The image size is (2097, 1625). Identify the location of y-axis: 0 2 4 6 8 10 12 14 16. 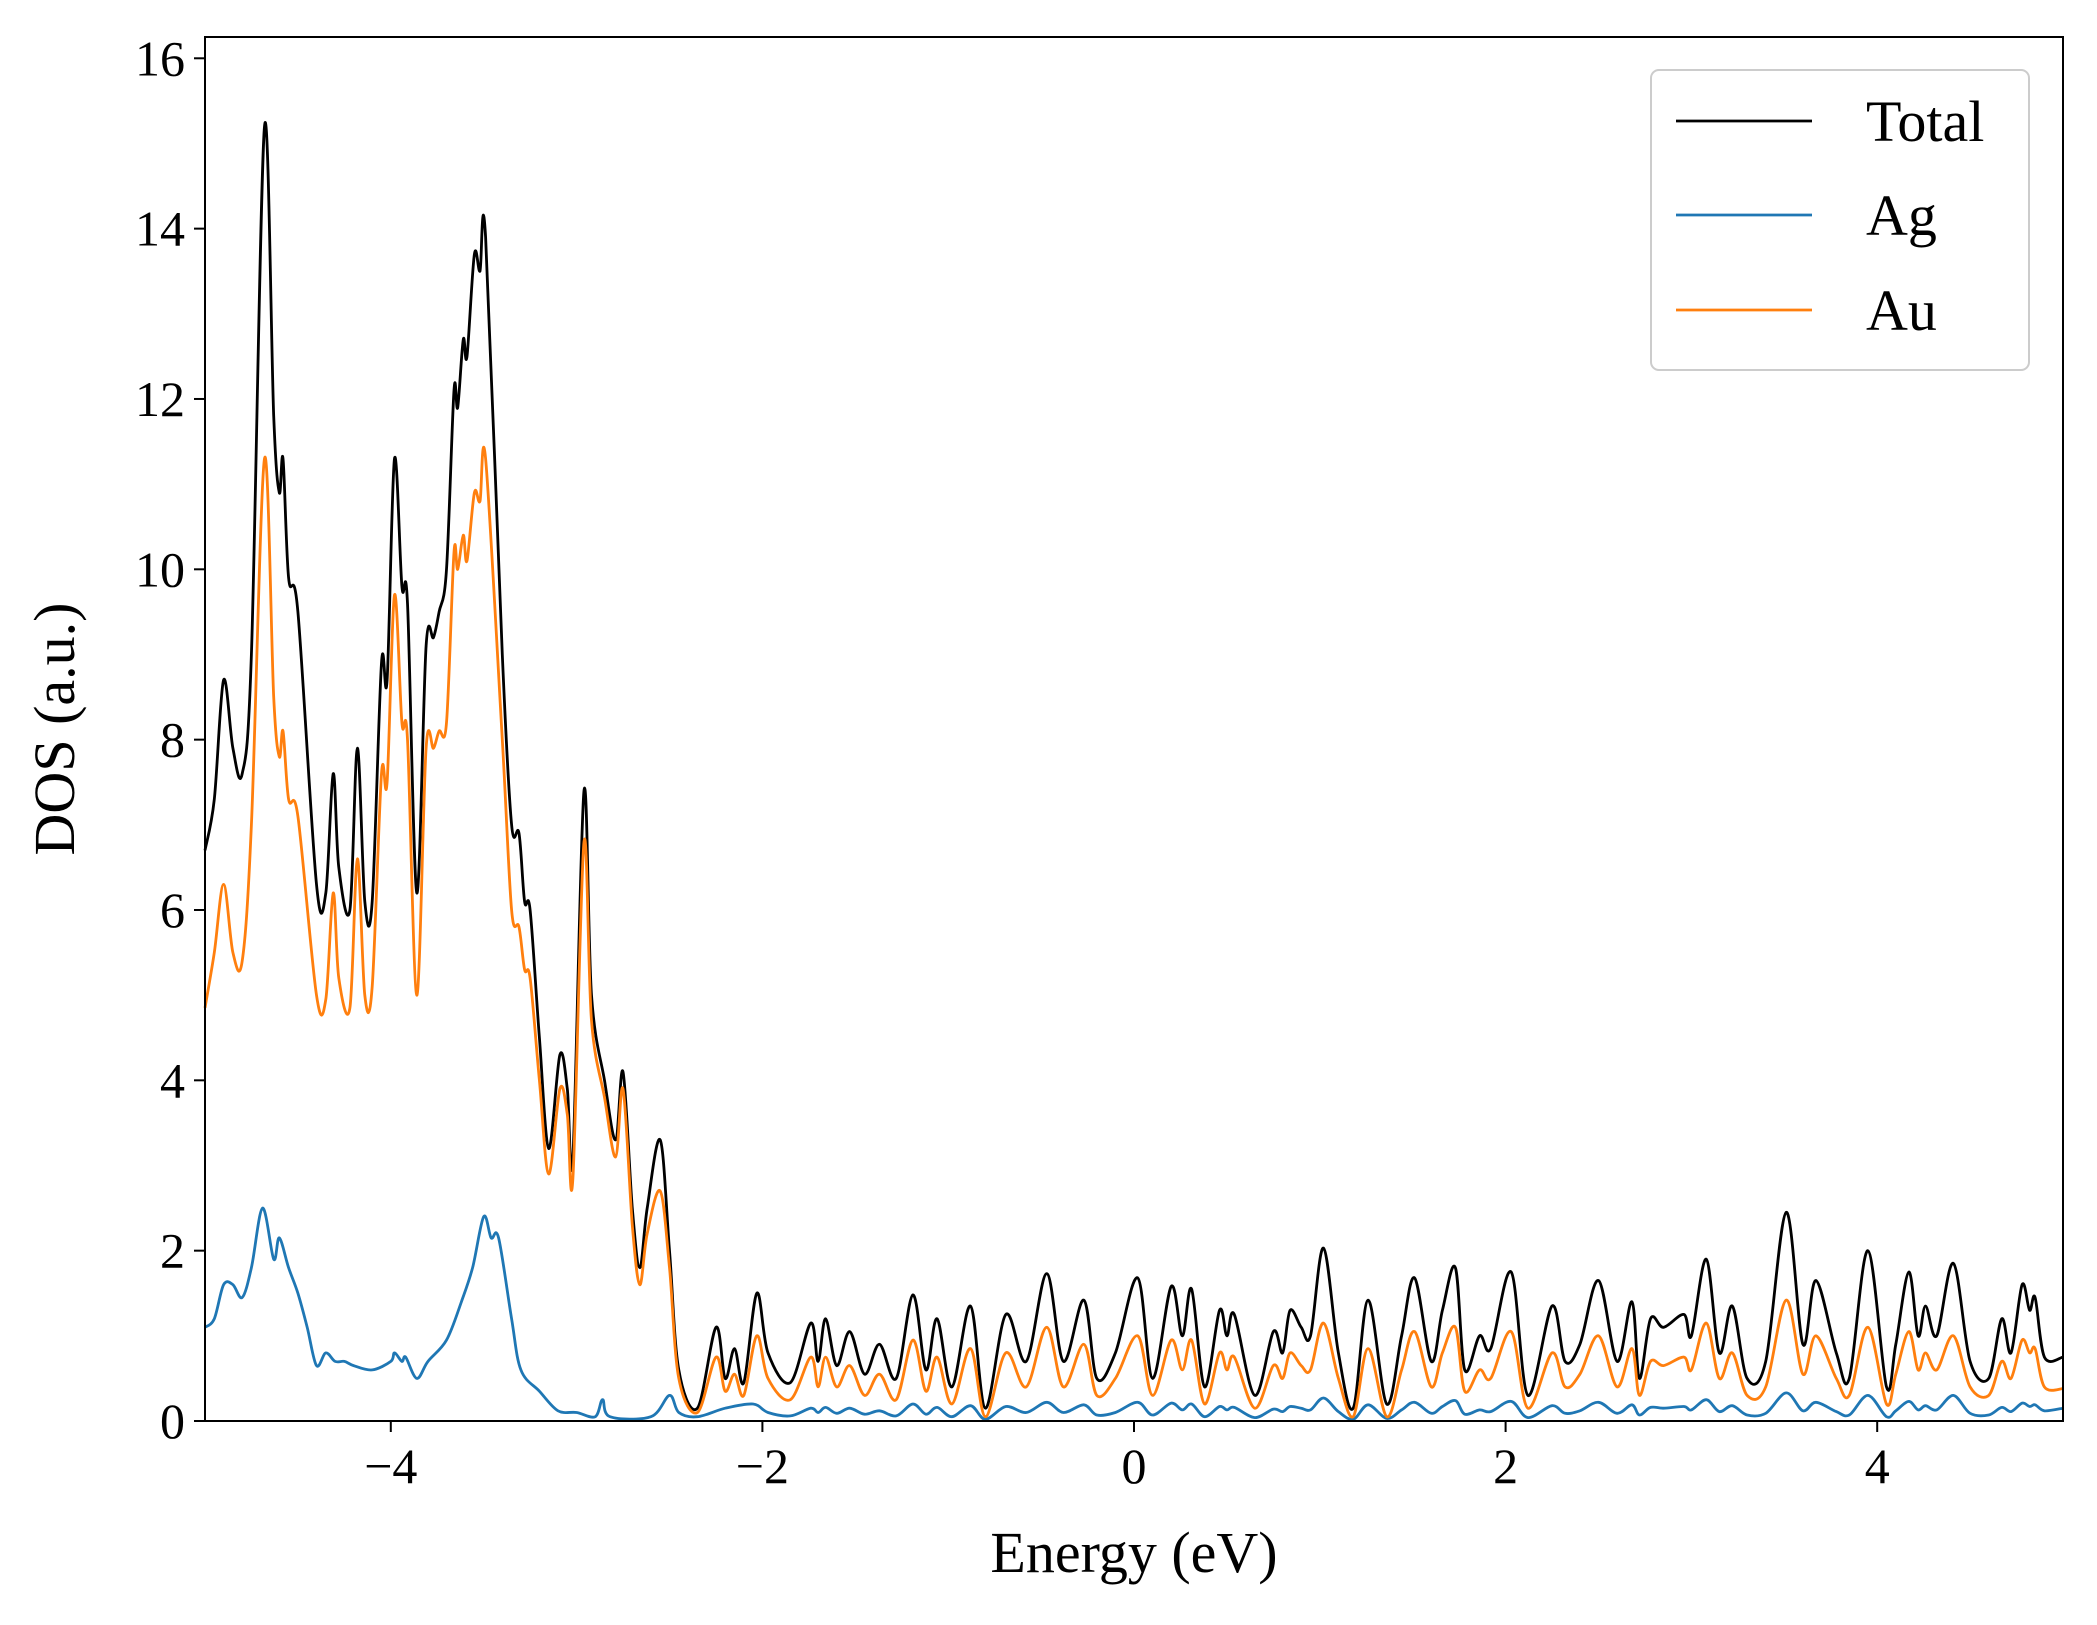
(170, 739).